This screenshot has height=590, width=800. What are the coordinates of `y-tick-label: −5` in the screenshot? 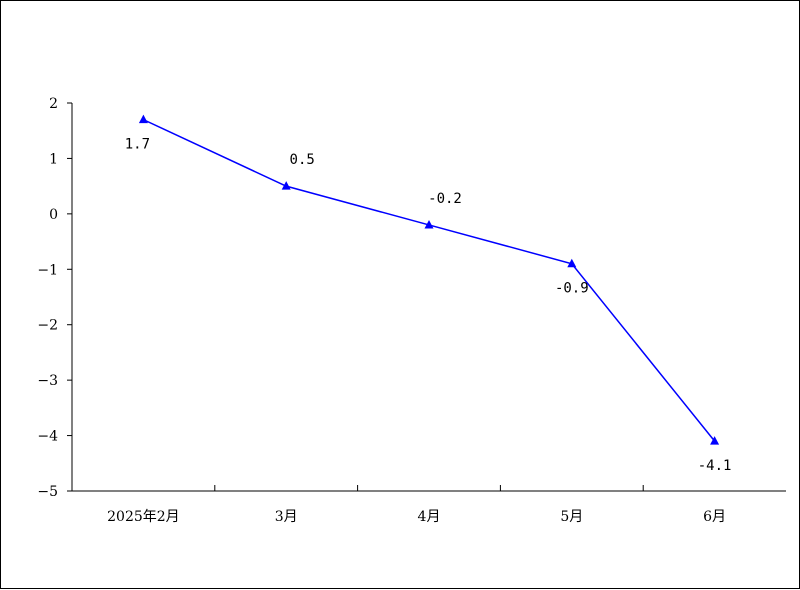 It's located at (47, 492).